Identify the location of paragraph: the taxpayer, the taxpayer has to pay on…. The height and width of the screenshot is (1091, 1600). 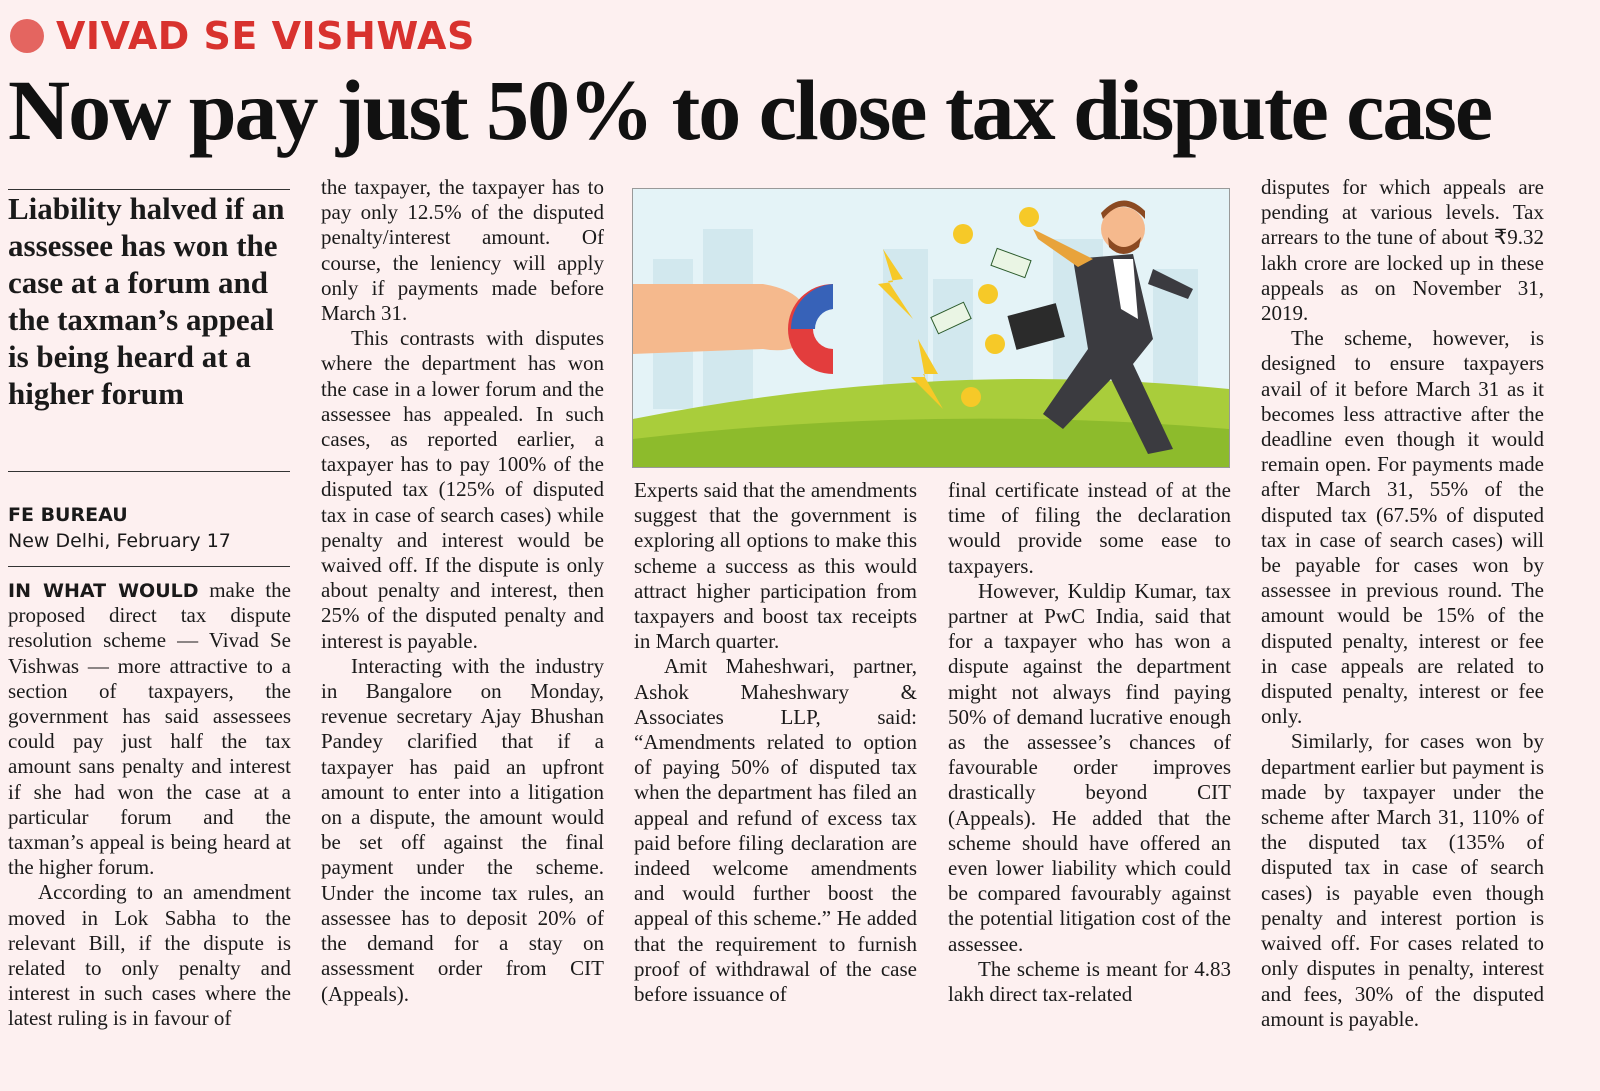
(462, 250).